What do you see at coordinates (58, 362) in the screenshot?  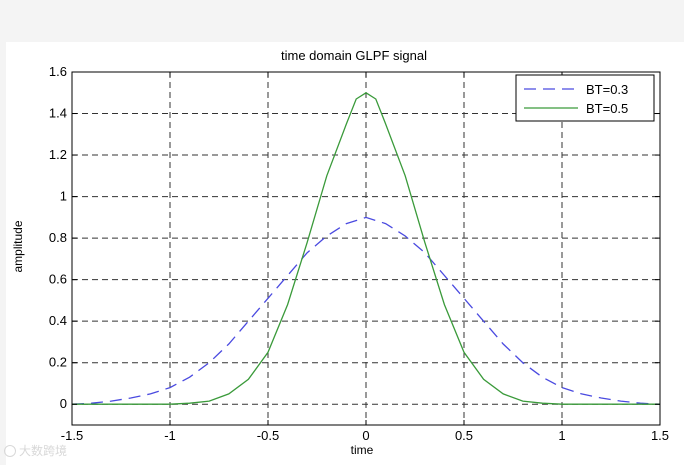 I see `y-tick-label: 0.2` at bounding box center [58, 362].